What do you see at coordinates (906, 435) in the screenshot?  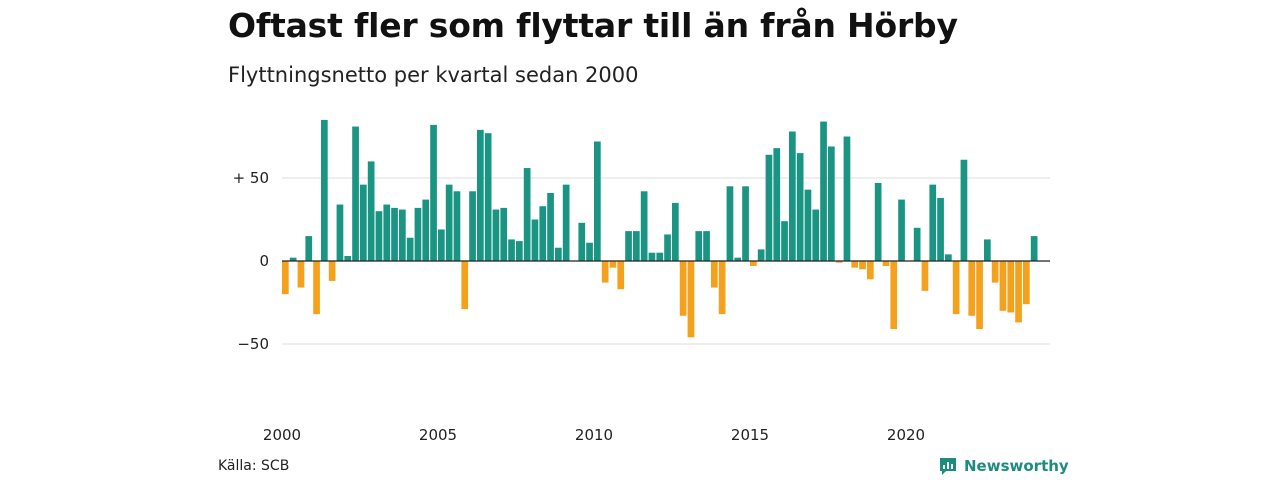 I see `x-tick-label: 2020` at bounding box center [906, 435].